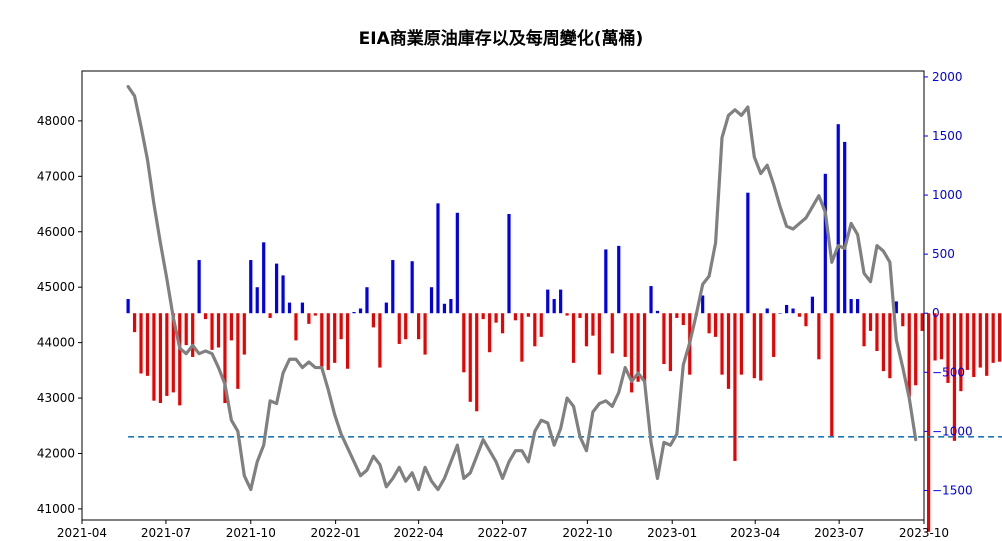 The width and height of the screenshot is (1002, 541). I want to click on left-axis-tick-label: 44000, so click(56, 343).